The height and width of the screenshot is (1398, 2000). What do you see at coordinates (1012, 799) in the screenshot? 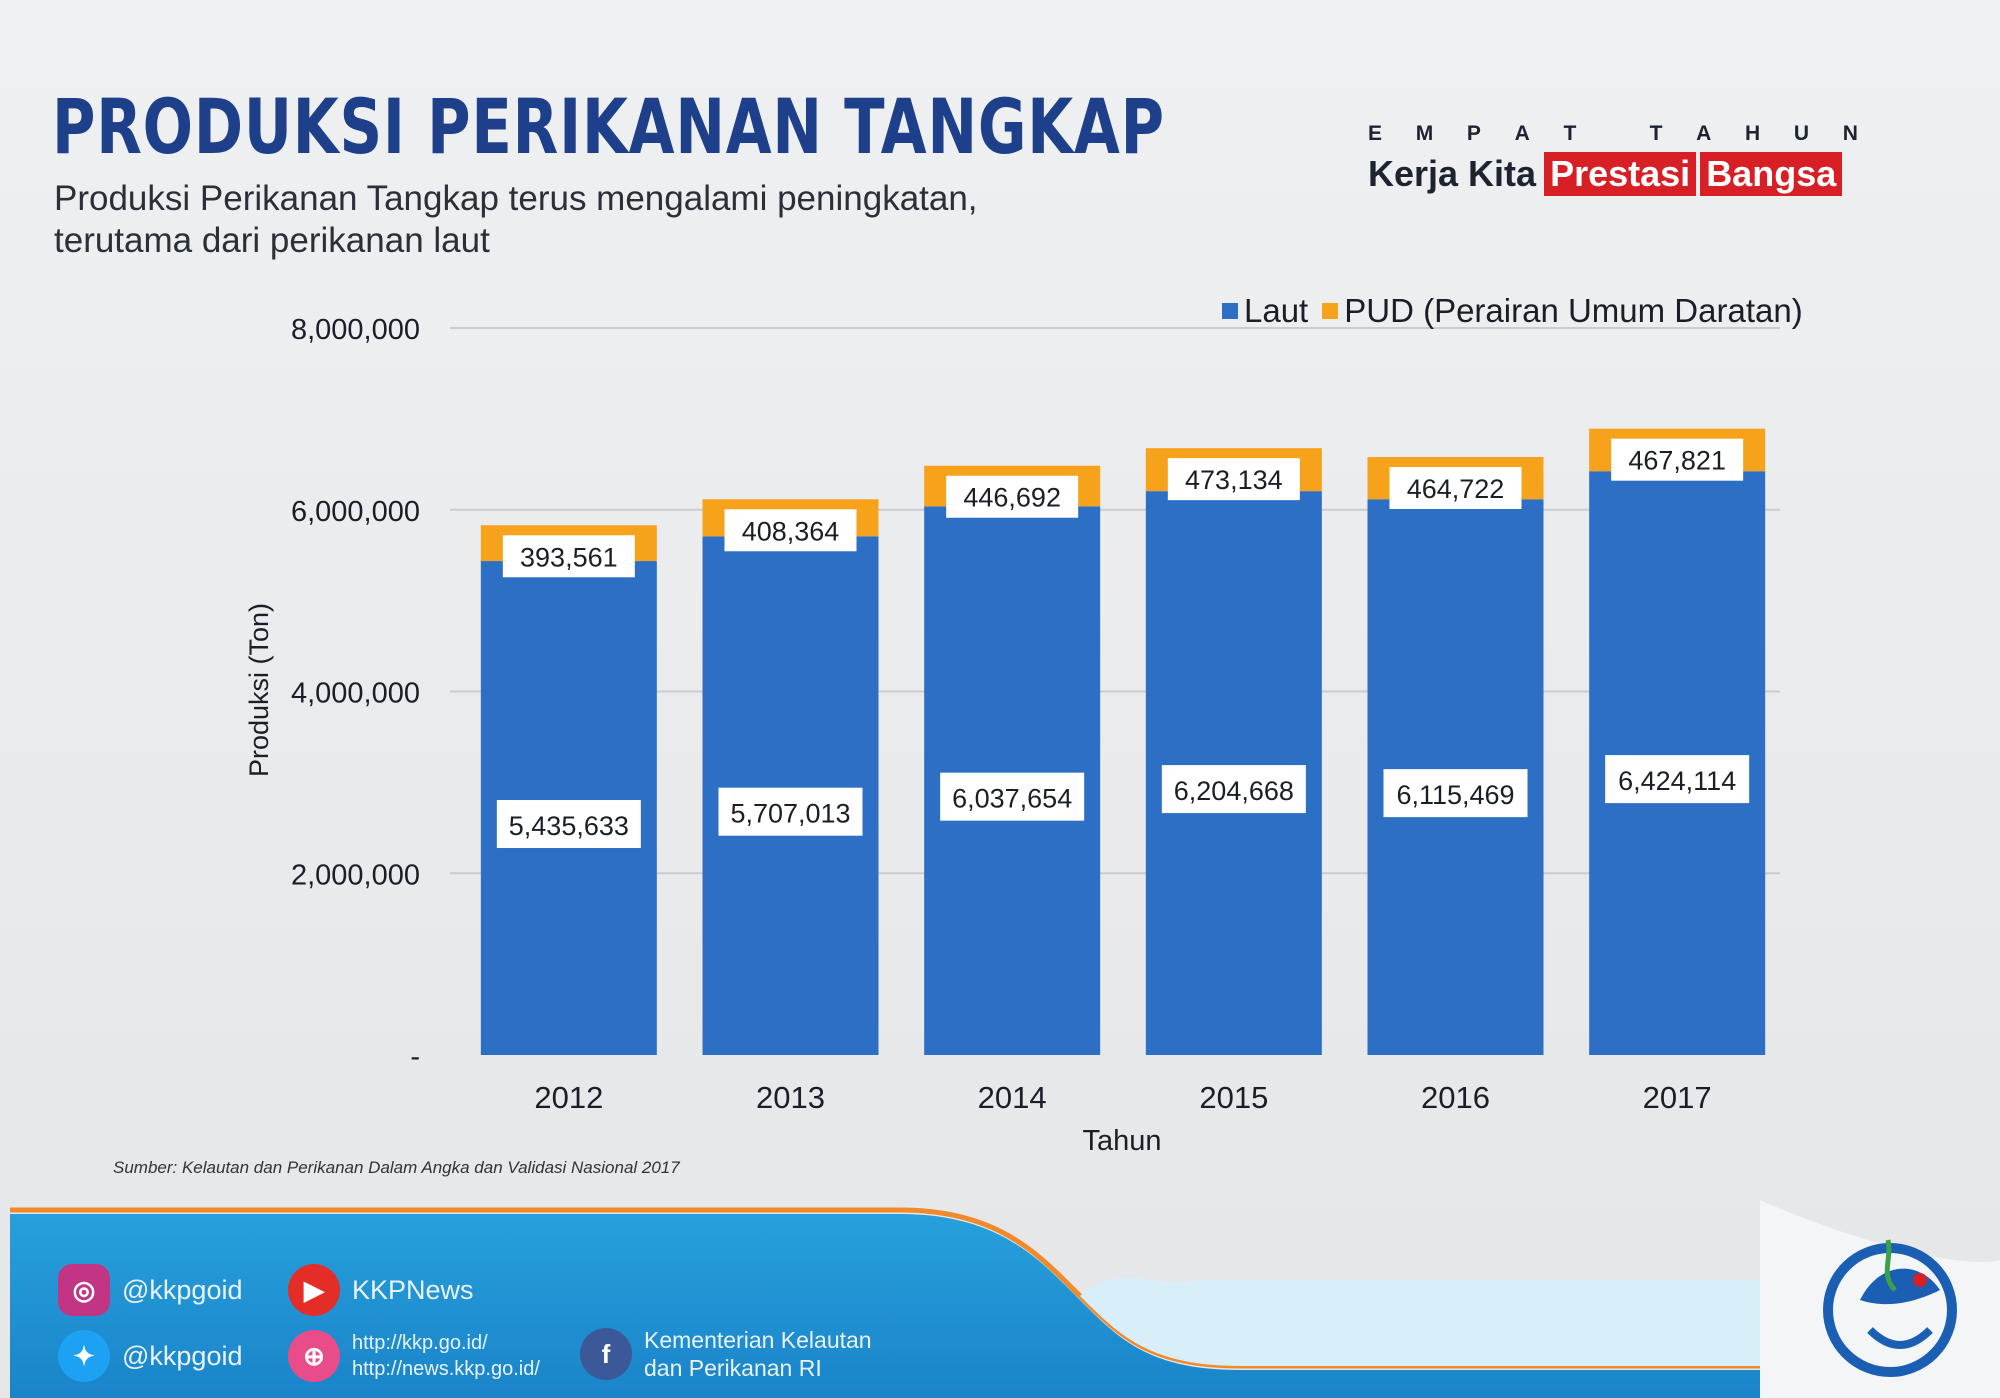
I see `data-label-laut-2014: 6,037,654` at bounding box center [1012, 799].